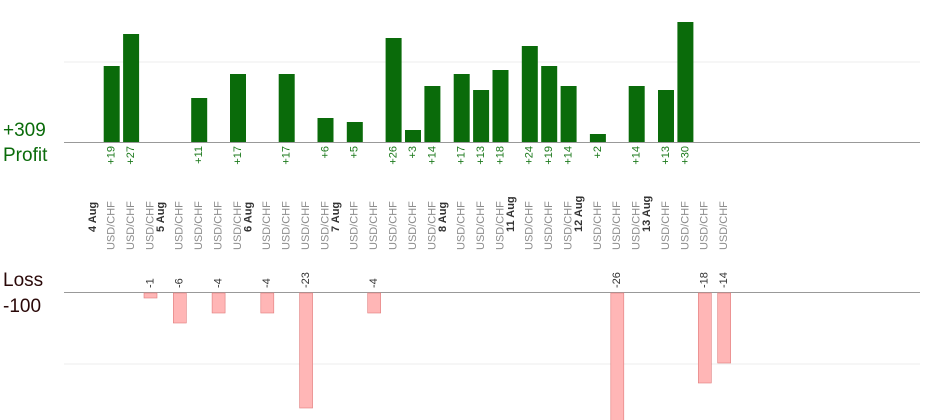 This screenshot has width=934, height=420. Describe the element at coordinates (199, 155) in the screenshot. I see `profit-value-label: +11` at that location.